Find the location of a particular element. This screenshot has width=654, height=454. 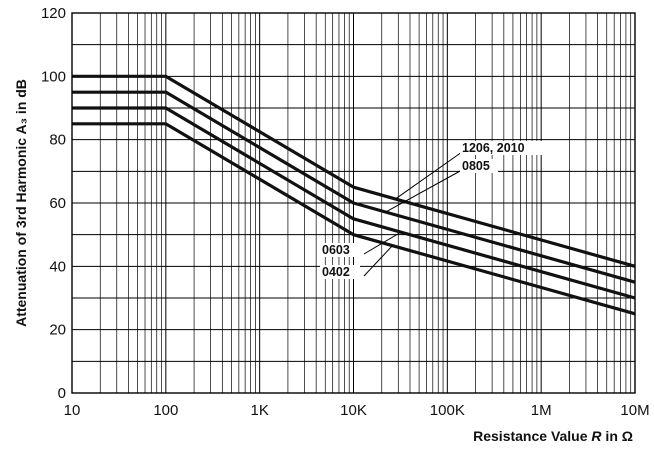

x-axis-title: Resistance Value R in Ω is located at coordinates (553, 436).